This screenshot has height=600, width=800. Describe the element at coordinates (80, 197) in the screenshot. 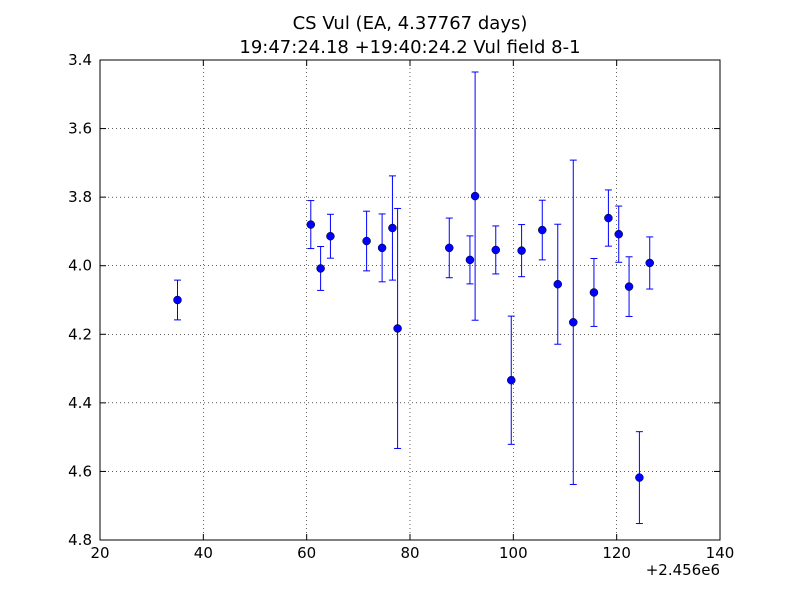

I see `y-tick-label: 3.8` at that location.